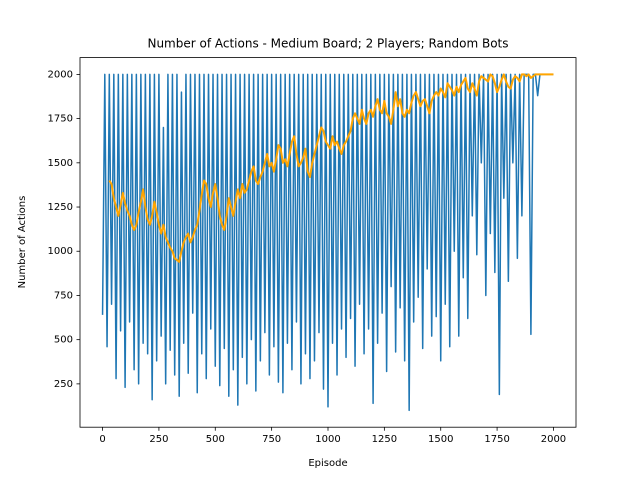 This screenshot has height=484, width=640. I want to click on y-tick-label: 750, so click(63, 295).